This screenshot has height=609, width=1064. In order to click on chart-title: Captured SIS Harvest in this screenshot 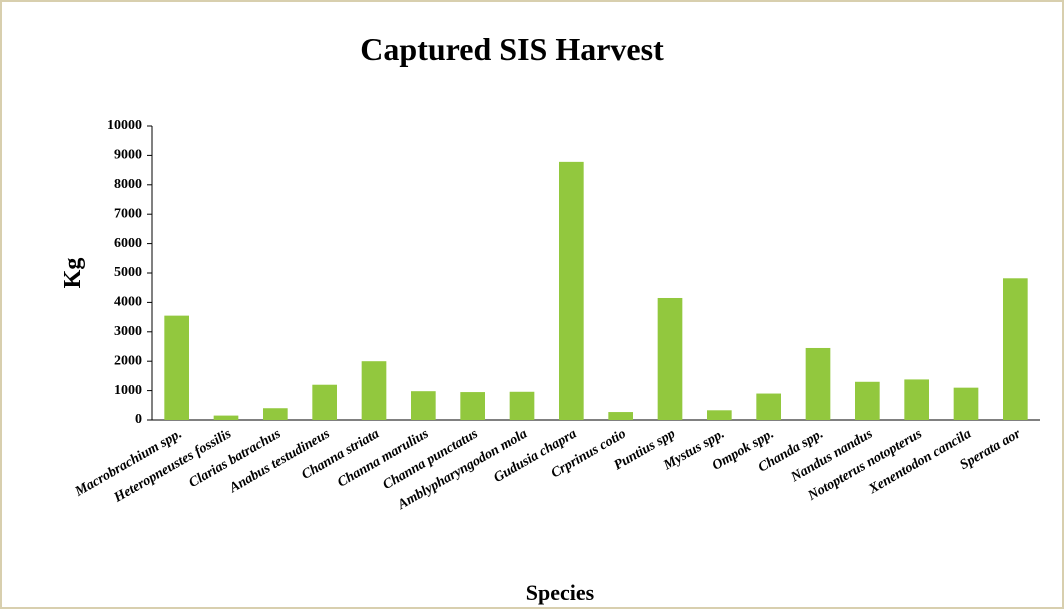, I will do `click(512, 49)`.